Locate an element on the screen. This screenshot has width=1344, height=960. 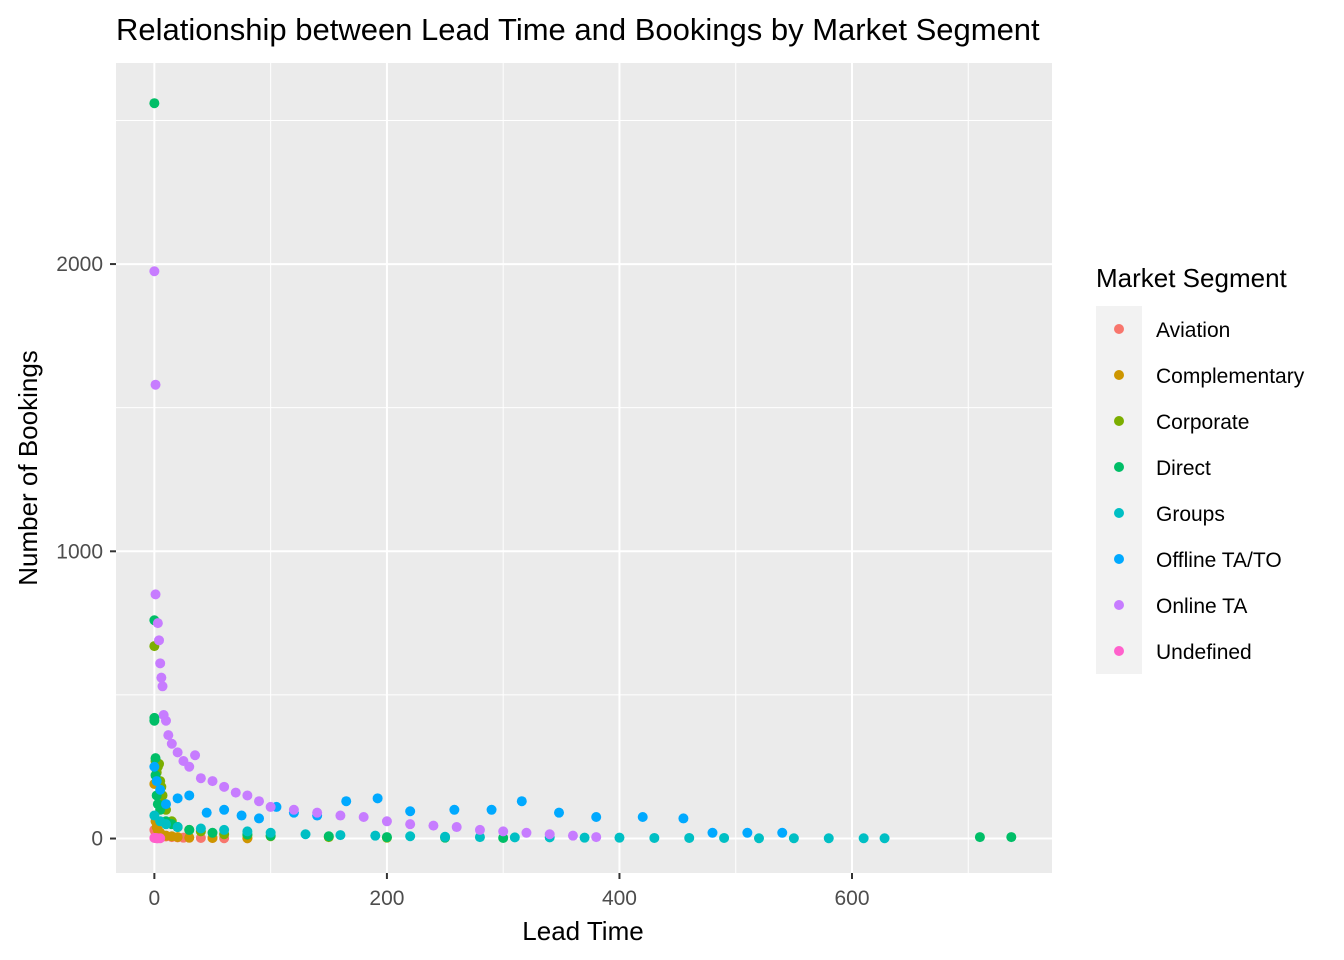
legend-label: Direct is located at coordinates (1183, 468).